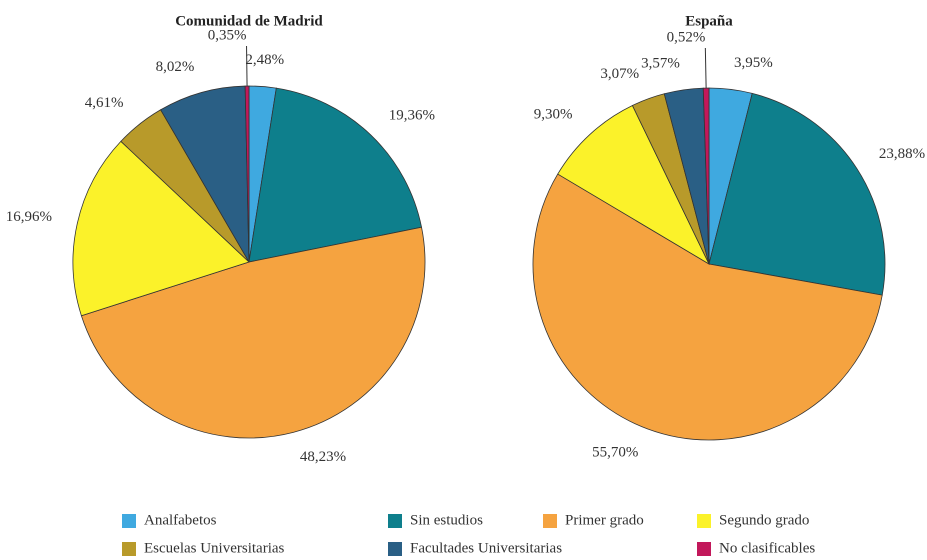 This screenshot has width=927, height=560. Describe the element at coordinates (553, 115) in the screenshot. I see `data-label: 9,30%` at that location.